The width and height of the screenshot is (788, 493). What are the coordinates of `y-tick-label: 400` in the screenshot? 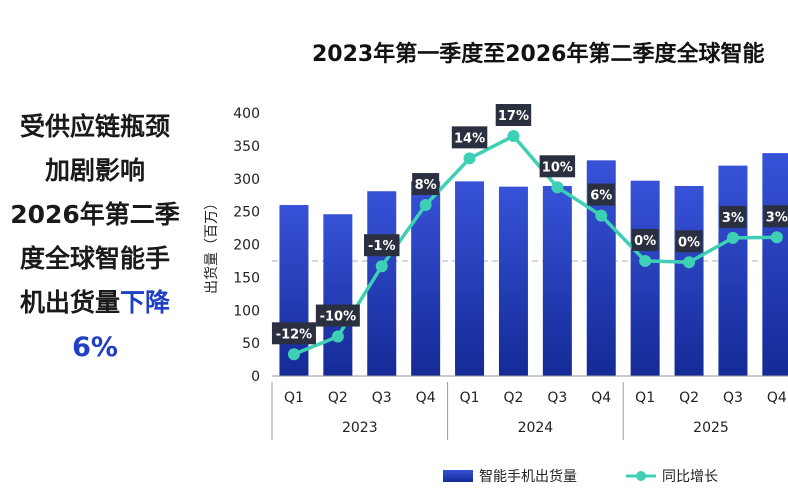 It's located at (246, 114).